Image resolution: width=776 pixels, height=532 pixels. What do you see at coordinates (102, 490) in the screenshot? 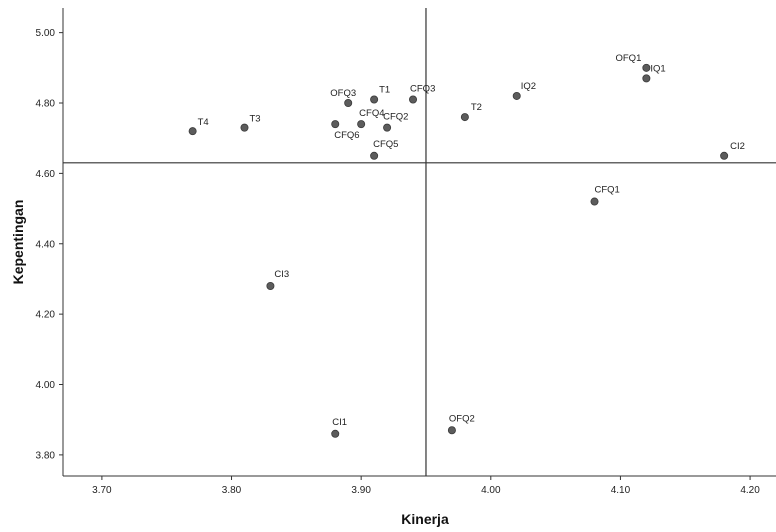
I see `x-tick-label: 3.70` at bounding box center [102, 490].